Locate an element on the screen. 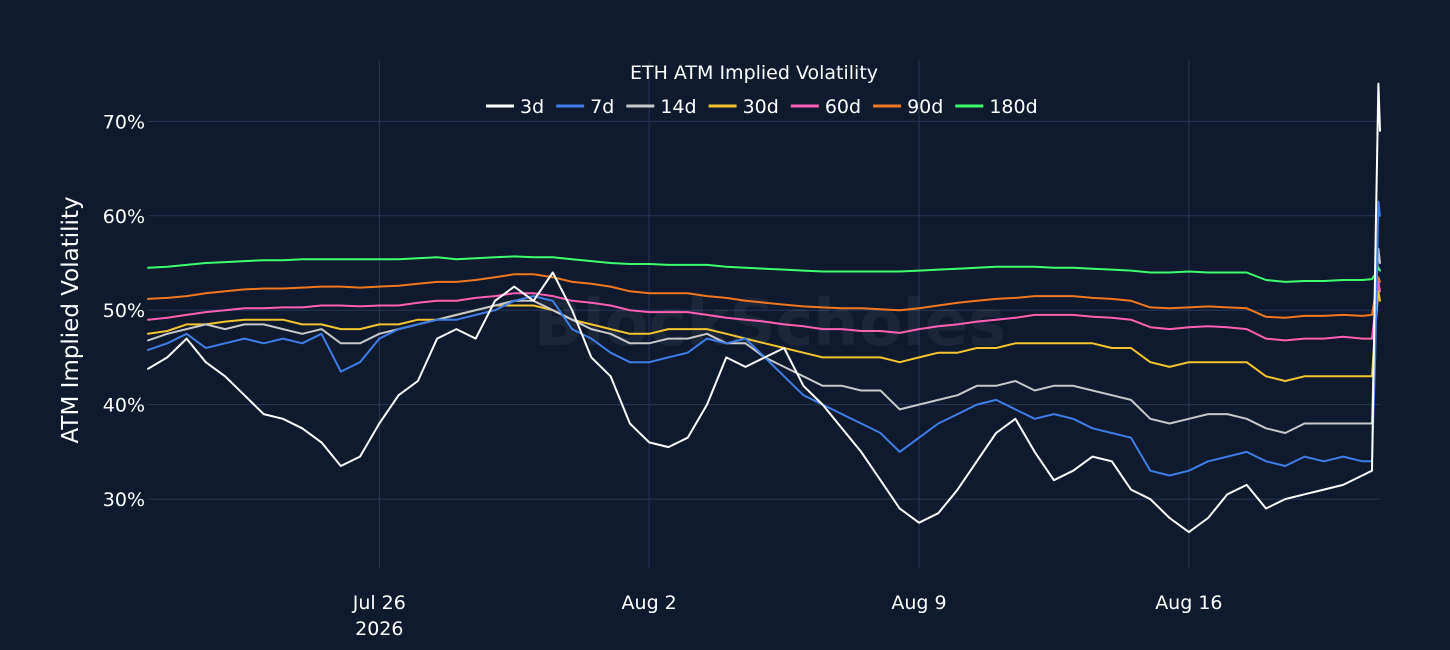  y-tick-label: 60% is located at coordinates (124, 217).